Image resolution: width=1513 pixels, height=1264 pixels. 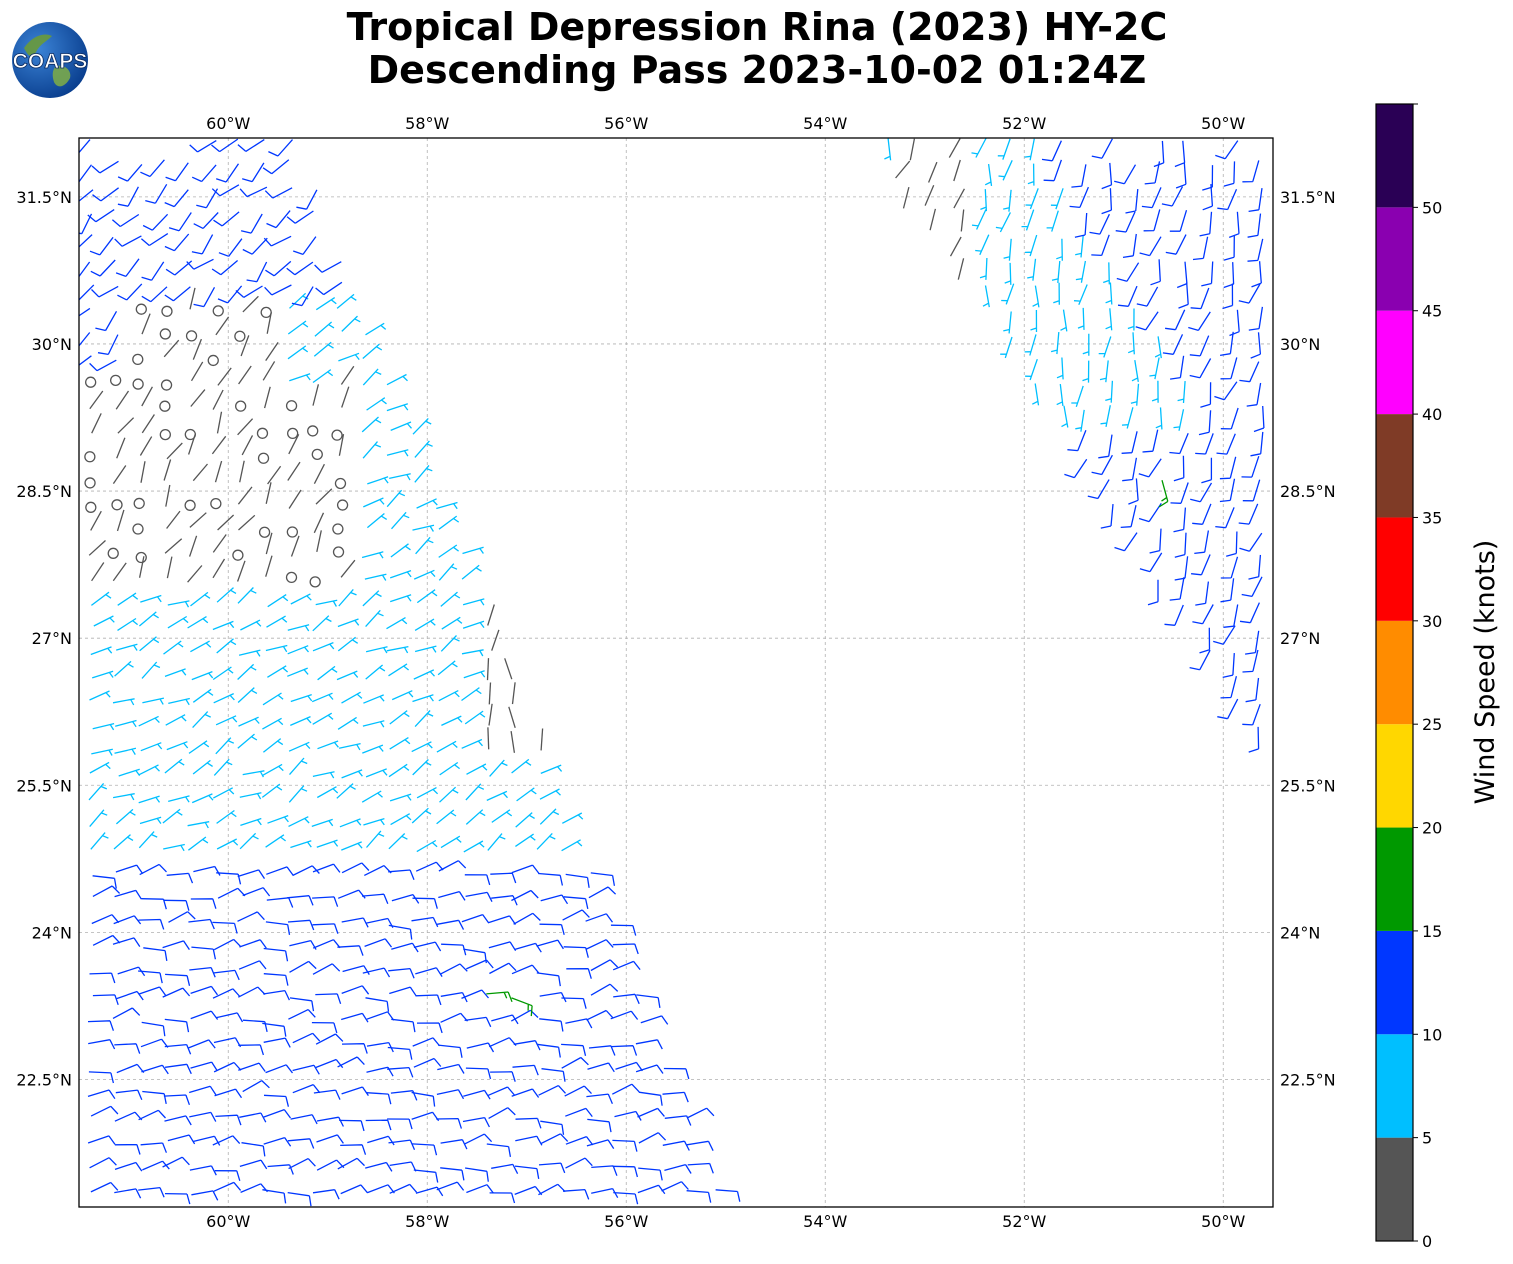 I want to click on title-line-2: Descending Pass 2023-10-02 01:24Z, so click(x=757, y=70).